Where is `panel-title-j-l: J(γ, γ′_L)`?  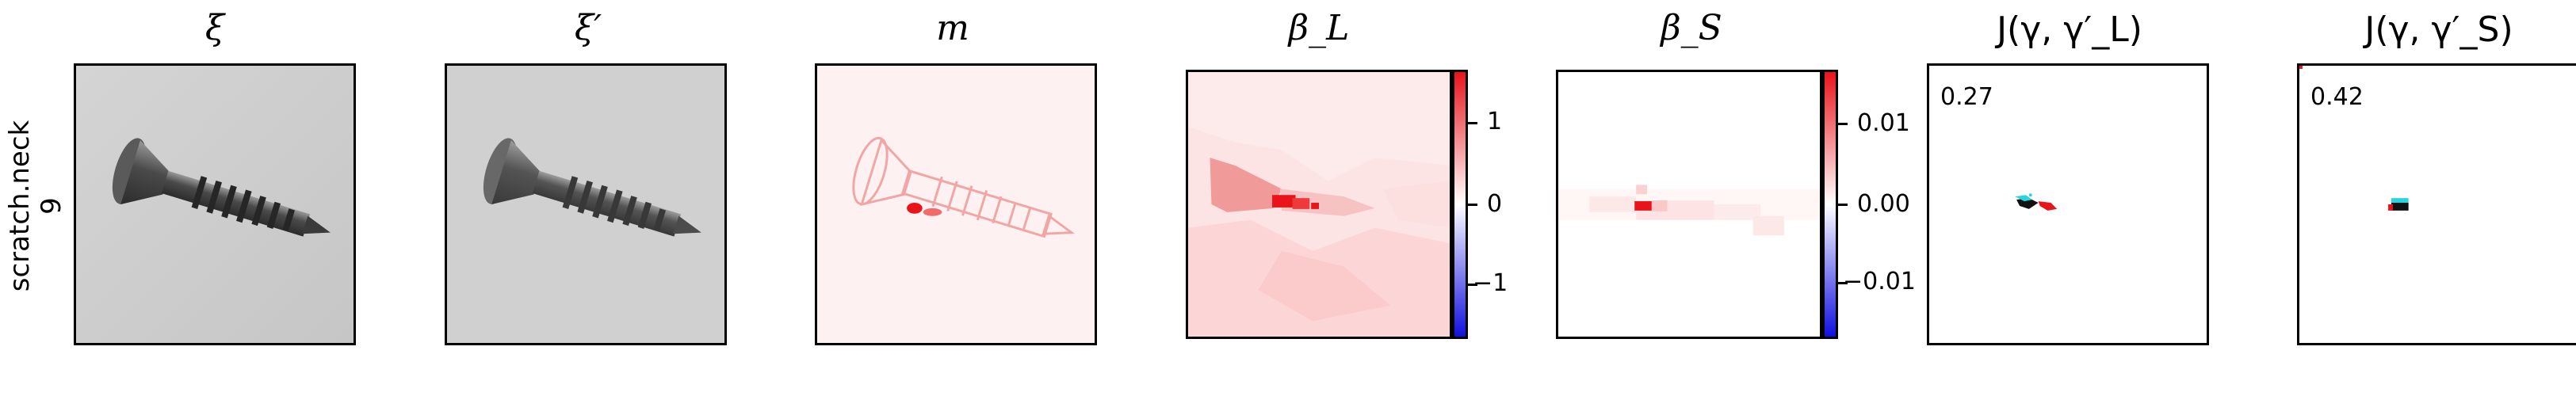
panel-title-j-l: J(γ, γ′_L) is located at coordinates (2069, 30).